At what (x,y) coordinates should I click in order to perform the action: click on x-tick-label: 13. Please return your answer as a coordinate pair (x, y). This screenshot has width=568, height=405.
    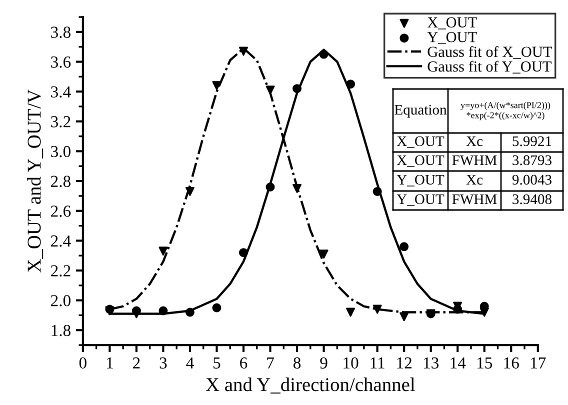
    Looking at the image, I should click on (431, 363).